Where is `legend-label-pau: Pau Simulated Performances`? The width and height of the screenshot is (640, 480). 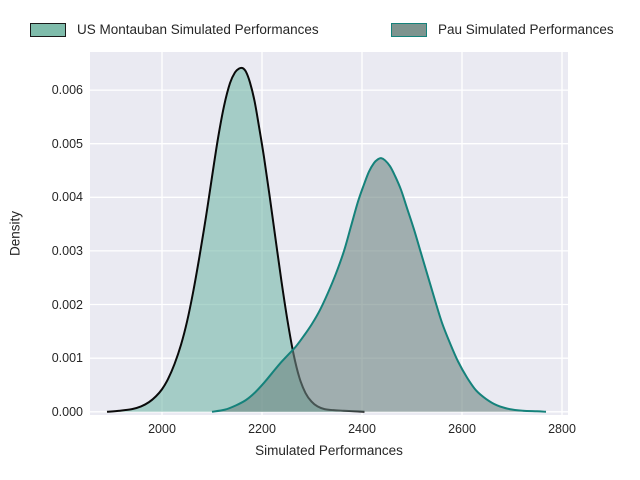 legend-label-pau: Pau Simulated Performances is located at coordinates (526, 29).